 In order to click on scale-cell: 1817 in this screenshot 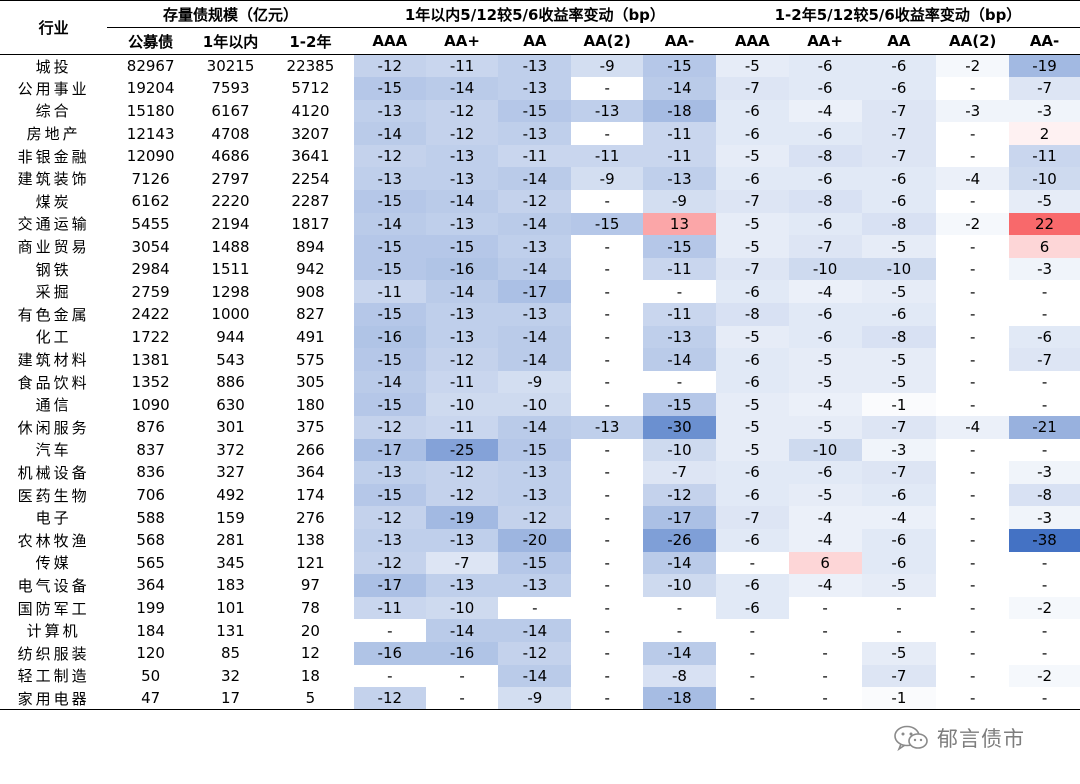, I will do `click(310, 223)`.